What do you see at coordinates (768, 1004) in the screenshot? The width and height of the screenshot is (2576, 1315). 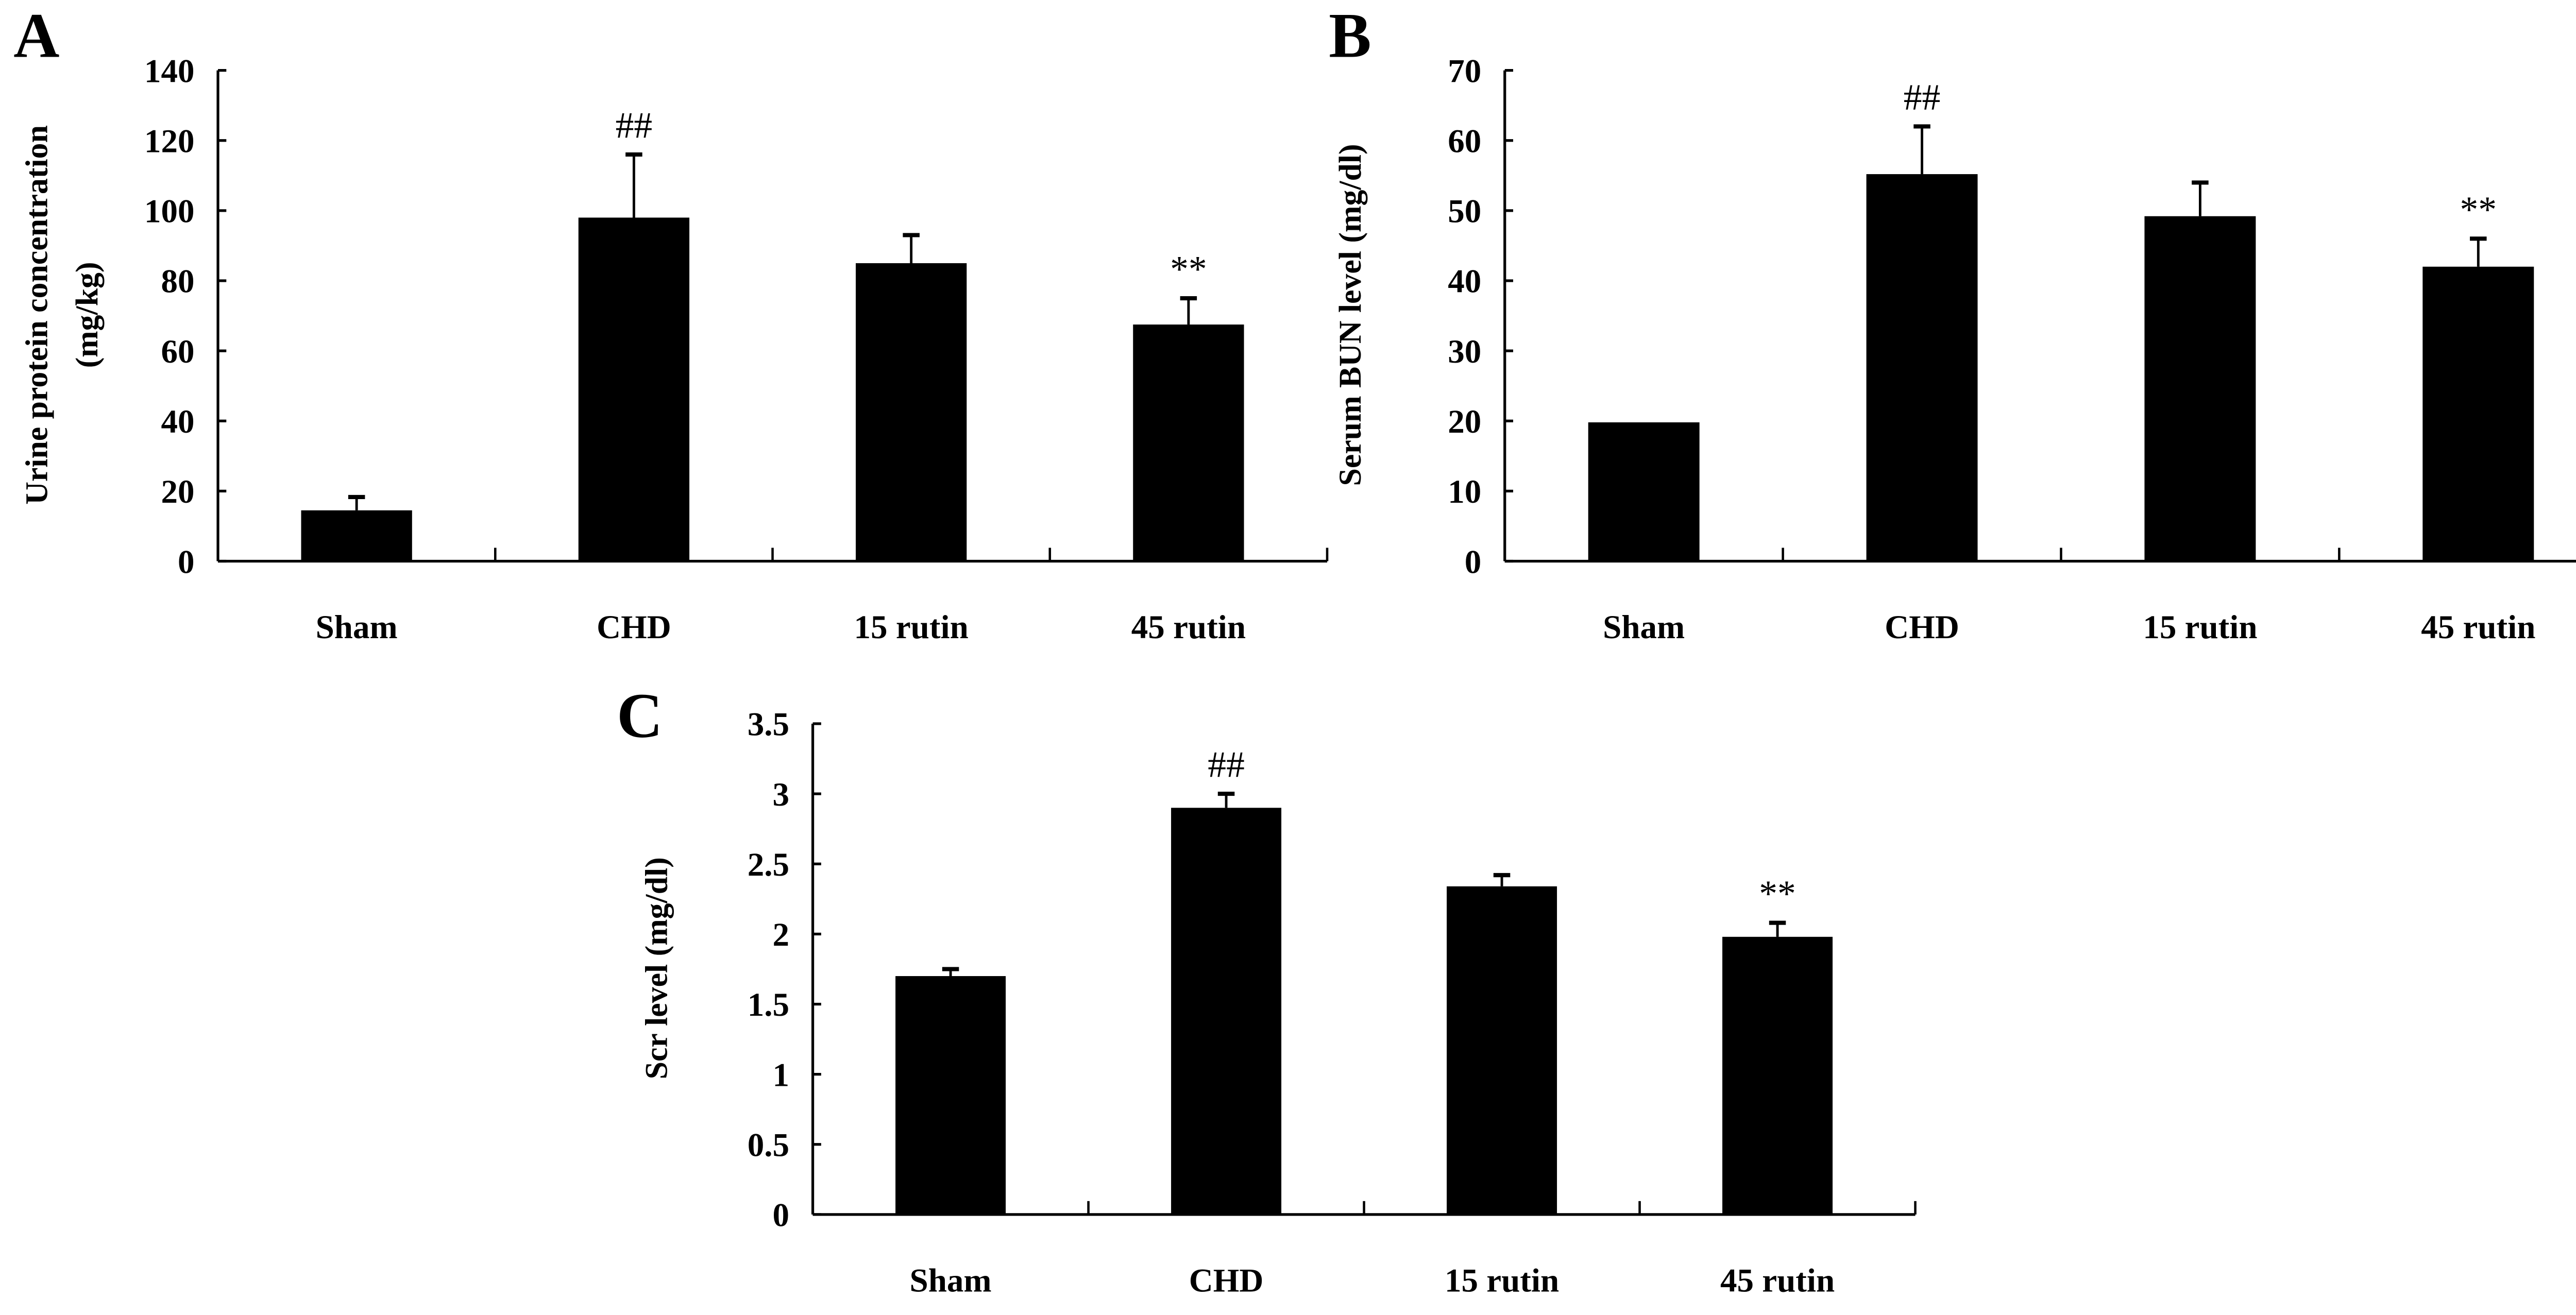 I see `y-tick-label: 1.5` at bounding box center [768, 1004].